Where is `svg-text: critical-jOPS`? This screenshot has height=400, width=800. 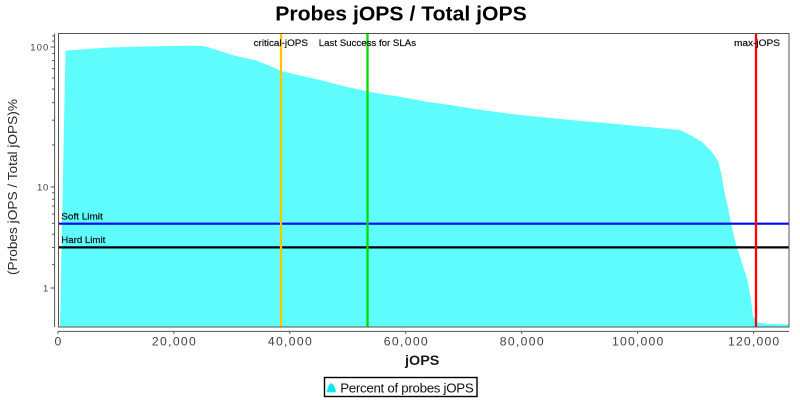 svg-text: critical-jOPS is located at coordinates (281, 43).